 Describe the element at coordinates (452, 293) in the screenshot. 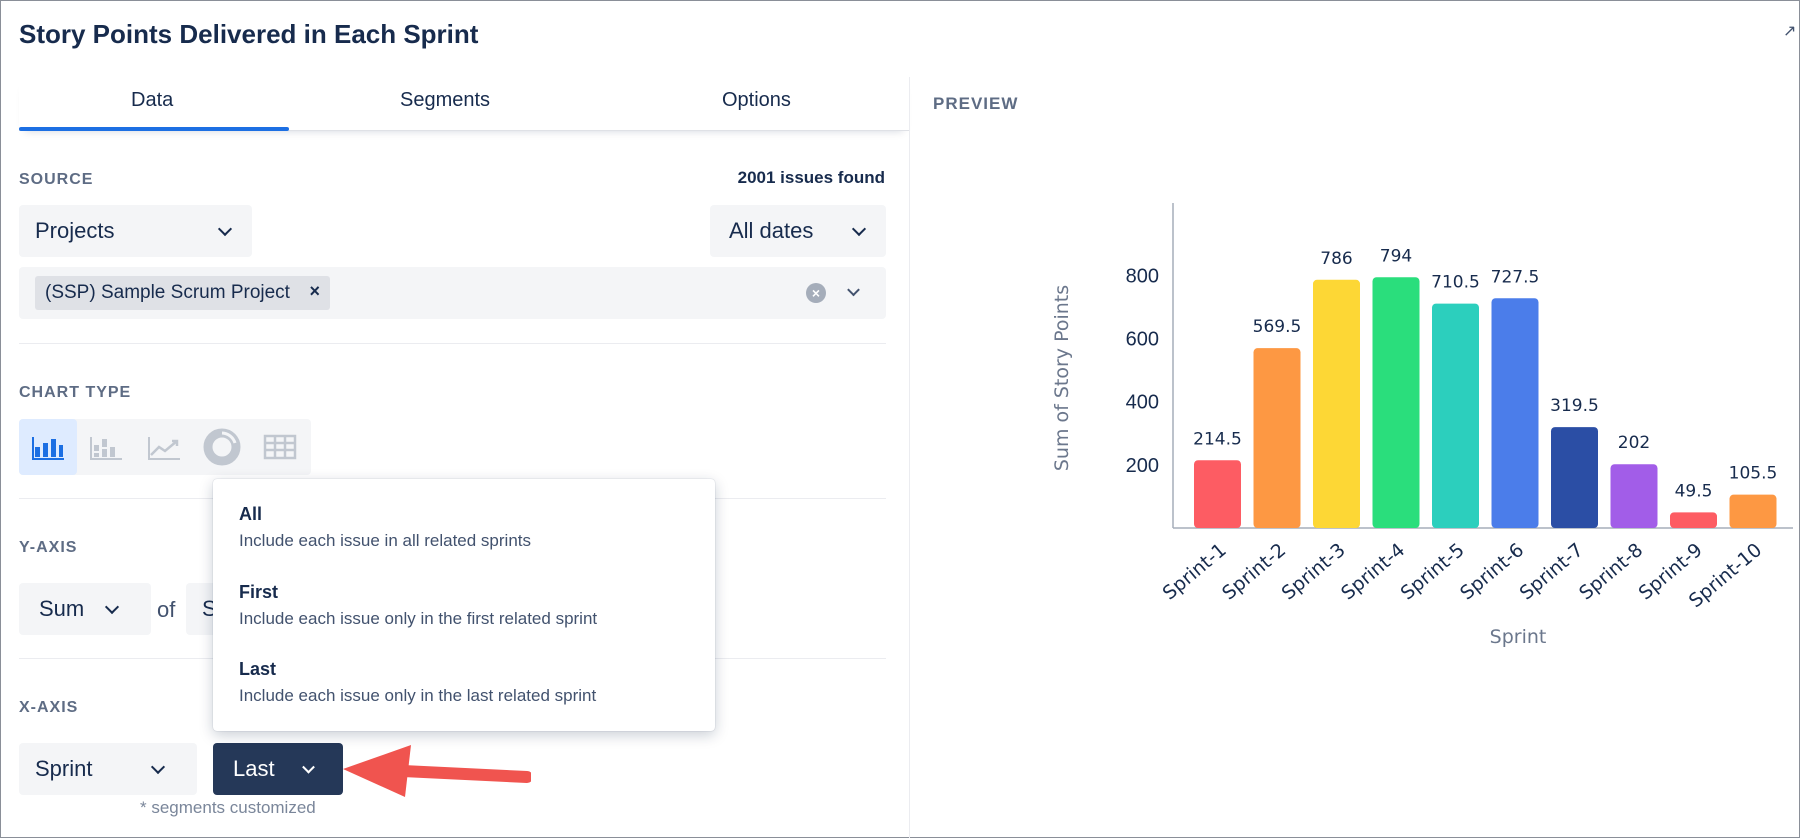

I see `project-multiselect: (SSP) Sample Scrum Project × ×` at that location.